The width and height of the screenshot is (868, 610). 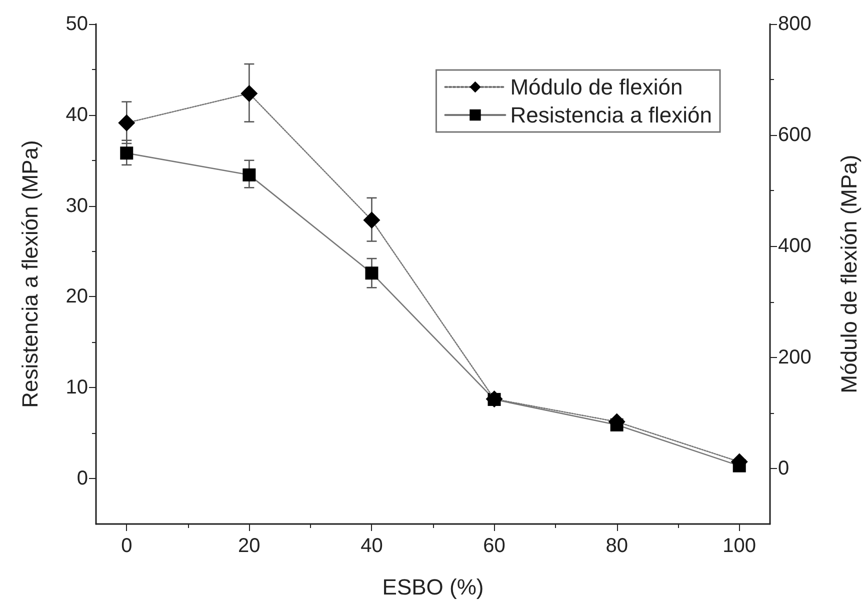 What do you see at coordinates (494, 546) in the screenshot?
I see `x-tick-label: 60` at bounding box center [494, 546].